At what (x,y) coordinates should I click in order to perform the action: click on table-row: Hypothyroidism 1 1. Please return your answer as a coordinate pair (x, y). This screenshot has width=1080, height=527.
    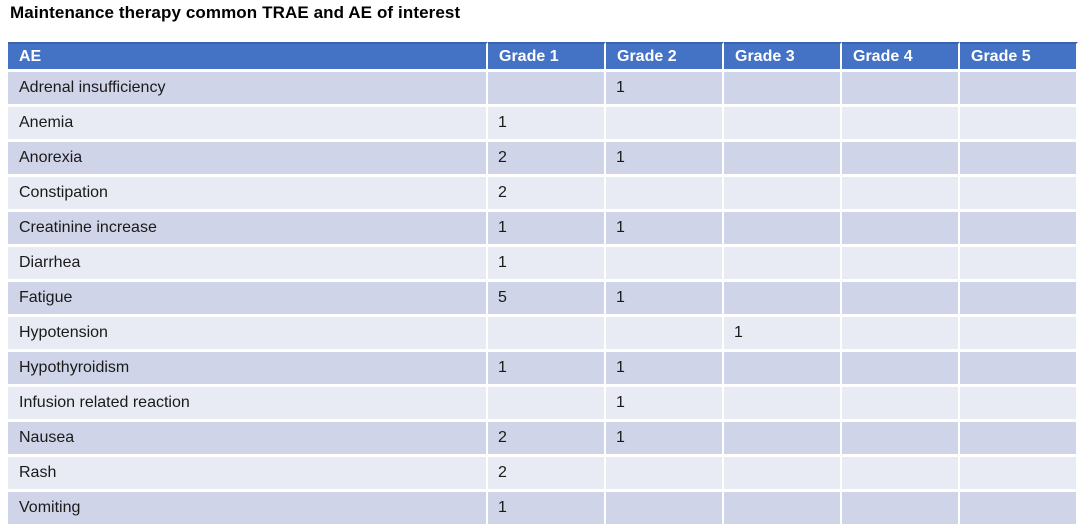
    Looking at the image, I should click on (543, 369).